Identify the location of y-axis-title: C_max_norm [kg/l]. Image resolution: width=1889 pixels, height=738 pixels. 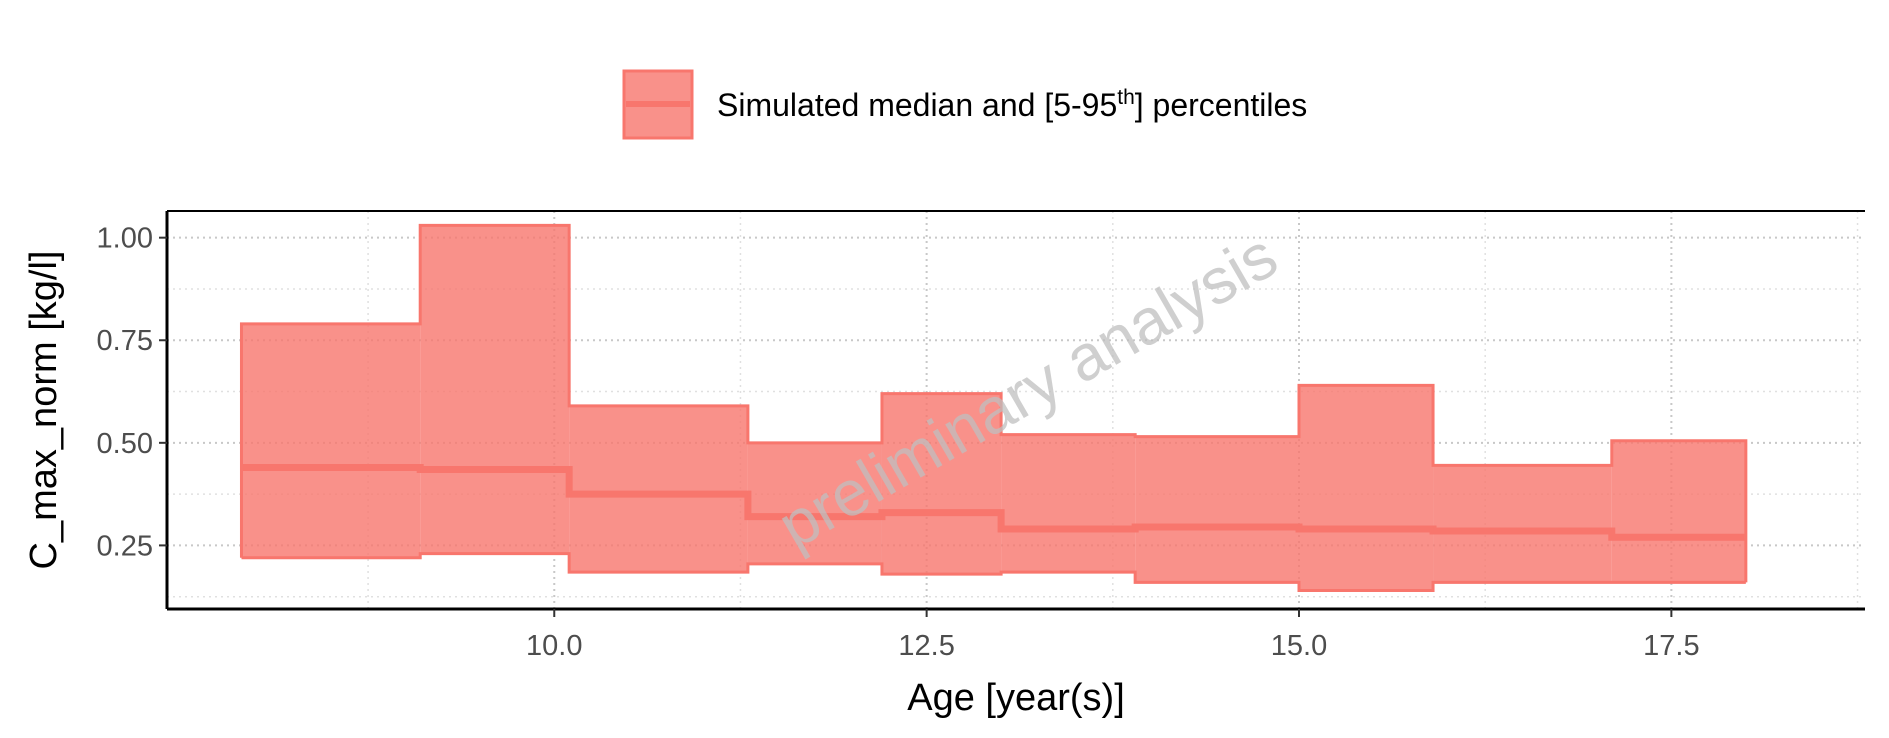
(44, 410).